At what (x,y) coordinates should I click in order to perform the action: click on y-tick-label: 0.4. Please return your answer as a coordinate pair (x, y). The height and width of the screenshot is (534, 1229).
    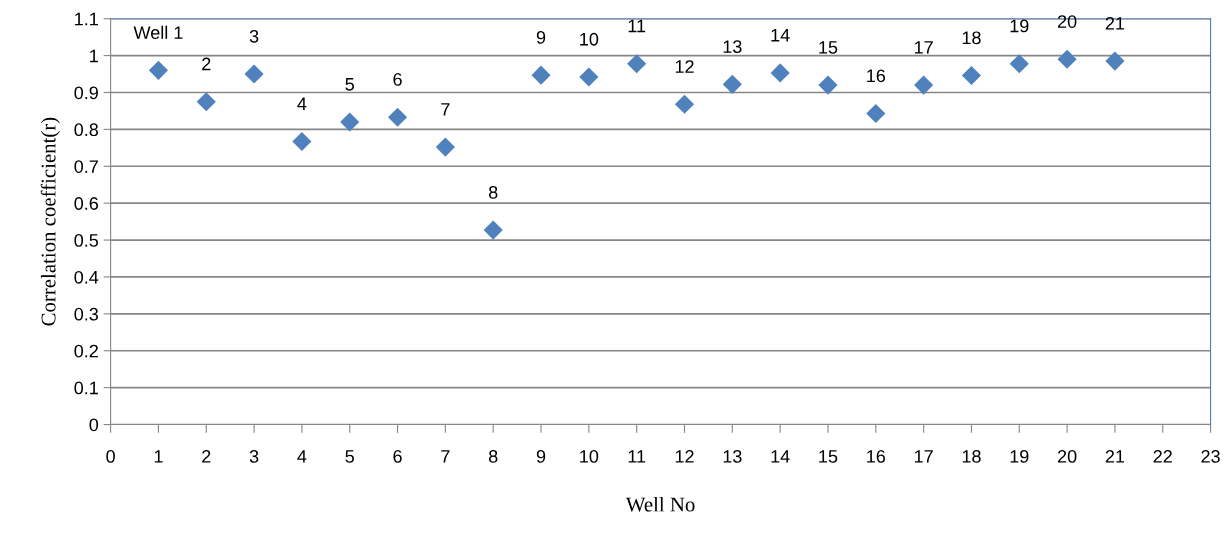
    Looking at the image, I should click on (86, 277).